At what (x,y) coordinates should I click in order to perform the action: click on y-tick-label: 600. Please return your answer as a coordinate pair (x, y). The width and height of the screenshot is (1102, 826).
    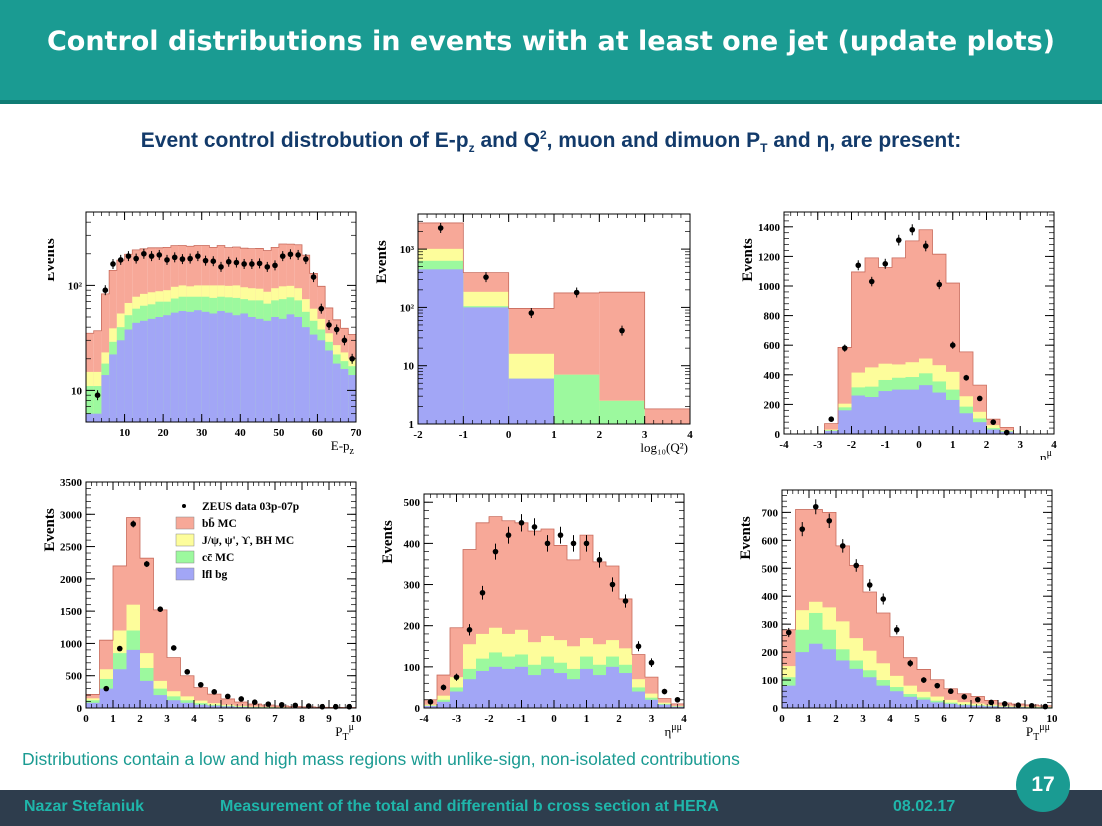
    Looking at the image, I should click on (770, 541).